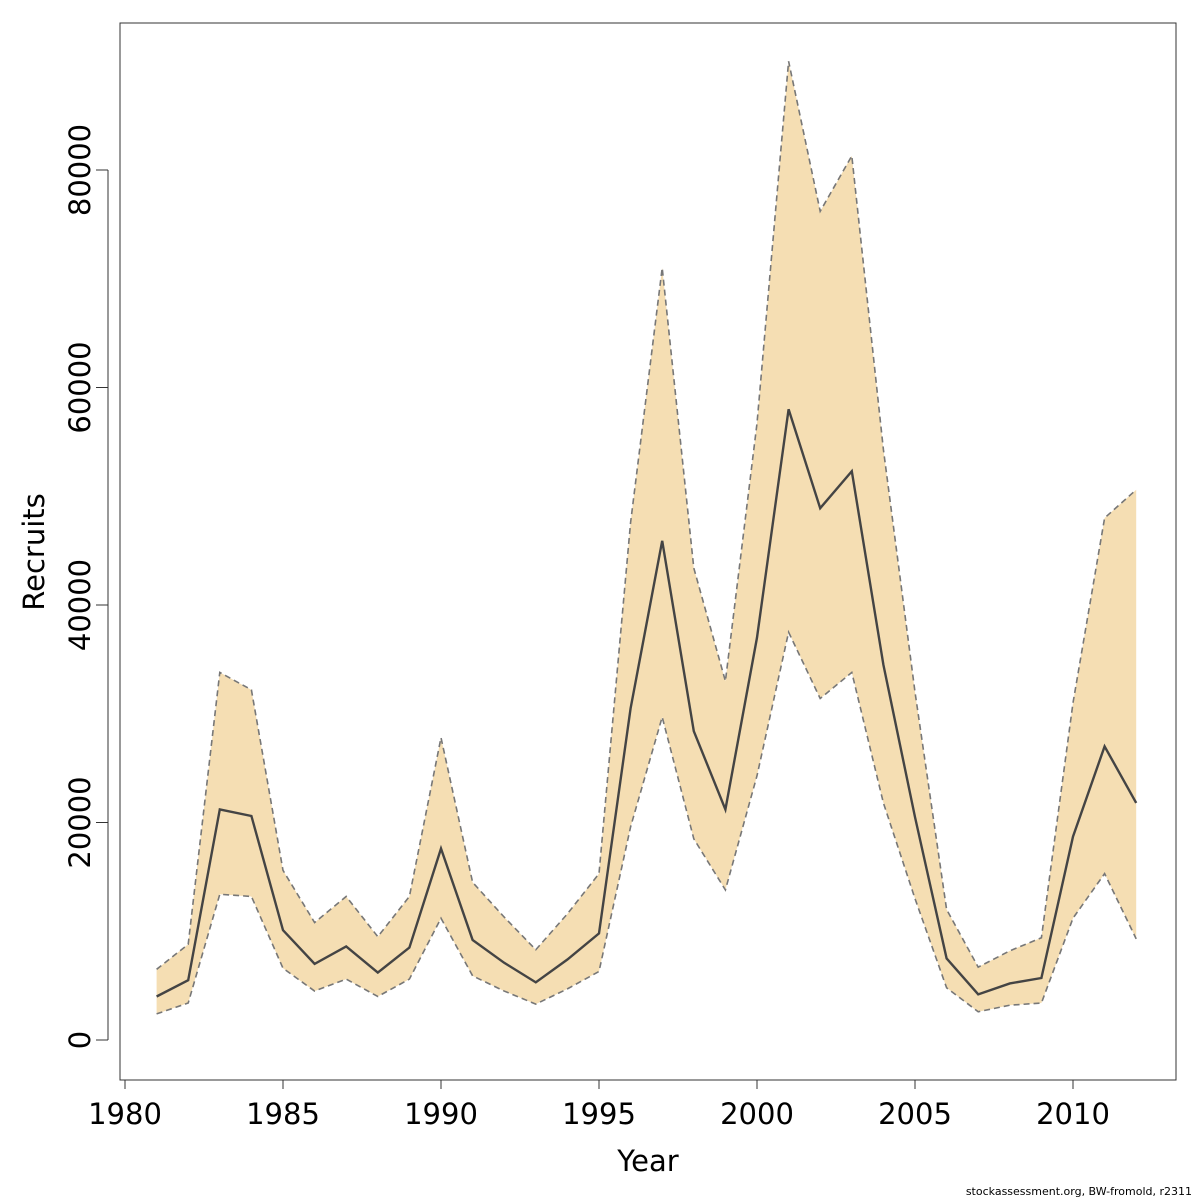  I want to click on x-axis: 1980 1985 1990 1995 2000 2005 2010, so click(599, 1105).